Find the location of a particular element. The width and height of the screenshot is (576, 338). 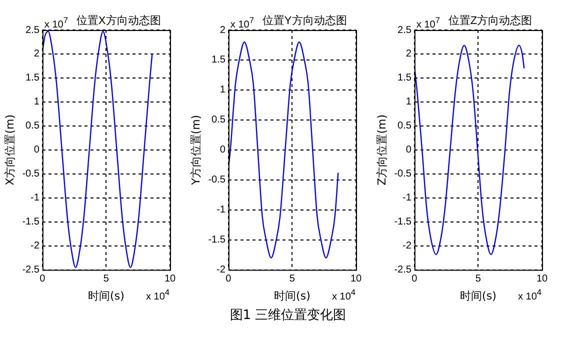

chart-title: 位置Y方向动态图 is located at coordinates (304, 21).